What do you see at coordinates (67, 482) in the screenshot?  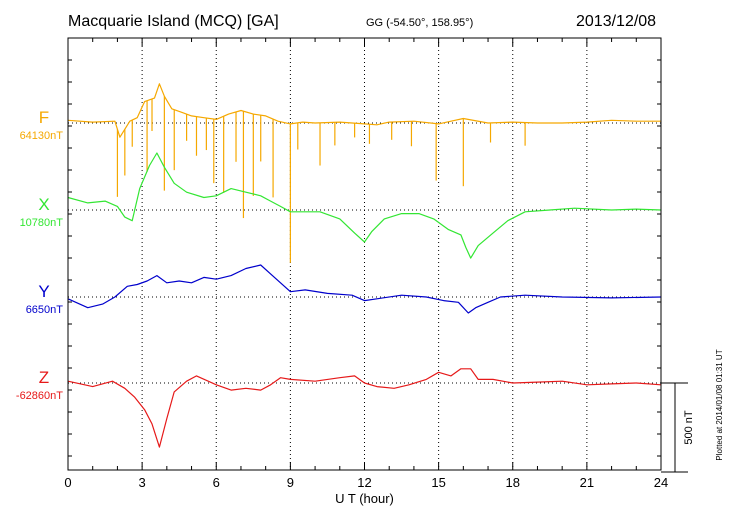 I see `x-tick-label: 0` at bounding box center [67, 482].